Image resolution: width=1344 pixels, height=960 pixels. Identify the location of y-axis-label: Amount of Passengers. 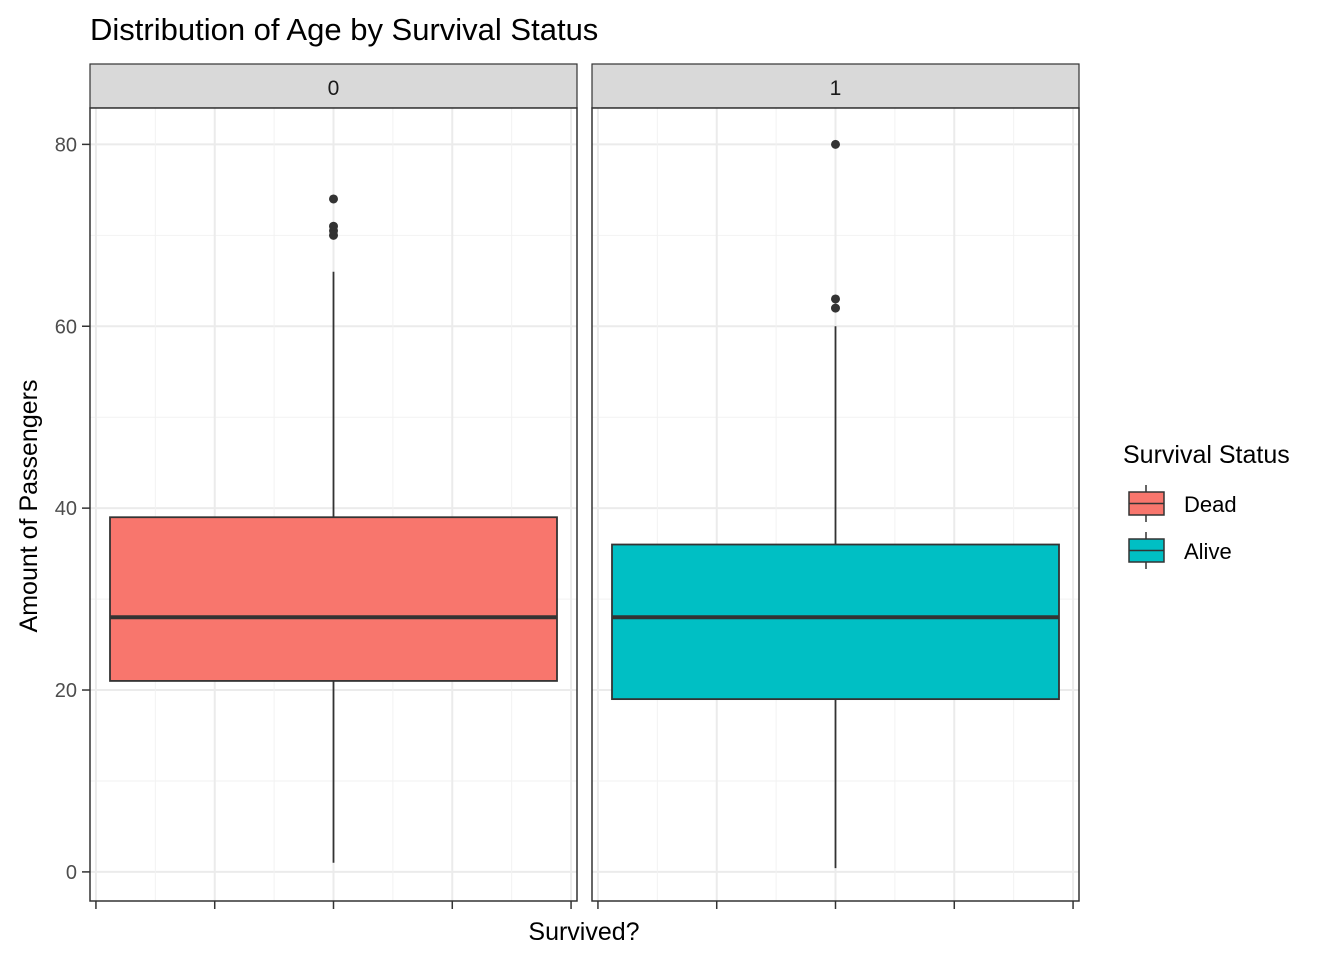
(29, 506).